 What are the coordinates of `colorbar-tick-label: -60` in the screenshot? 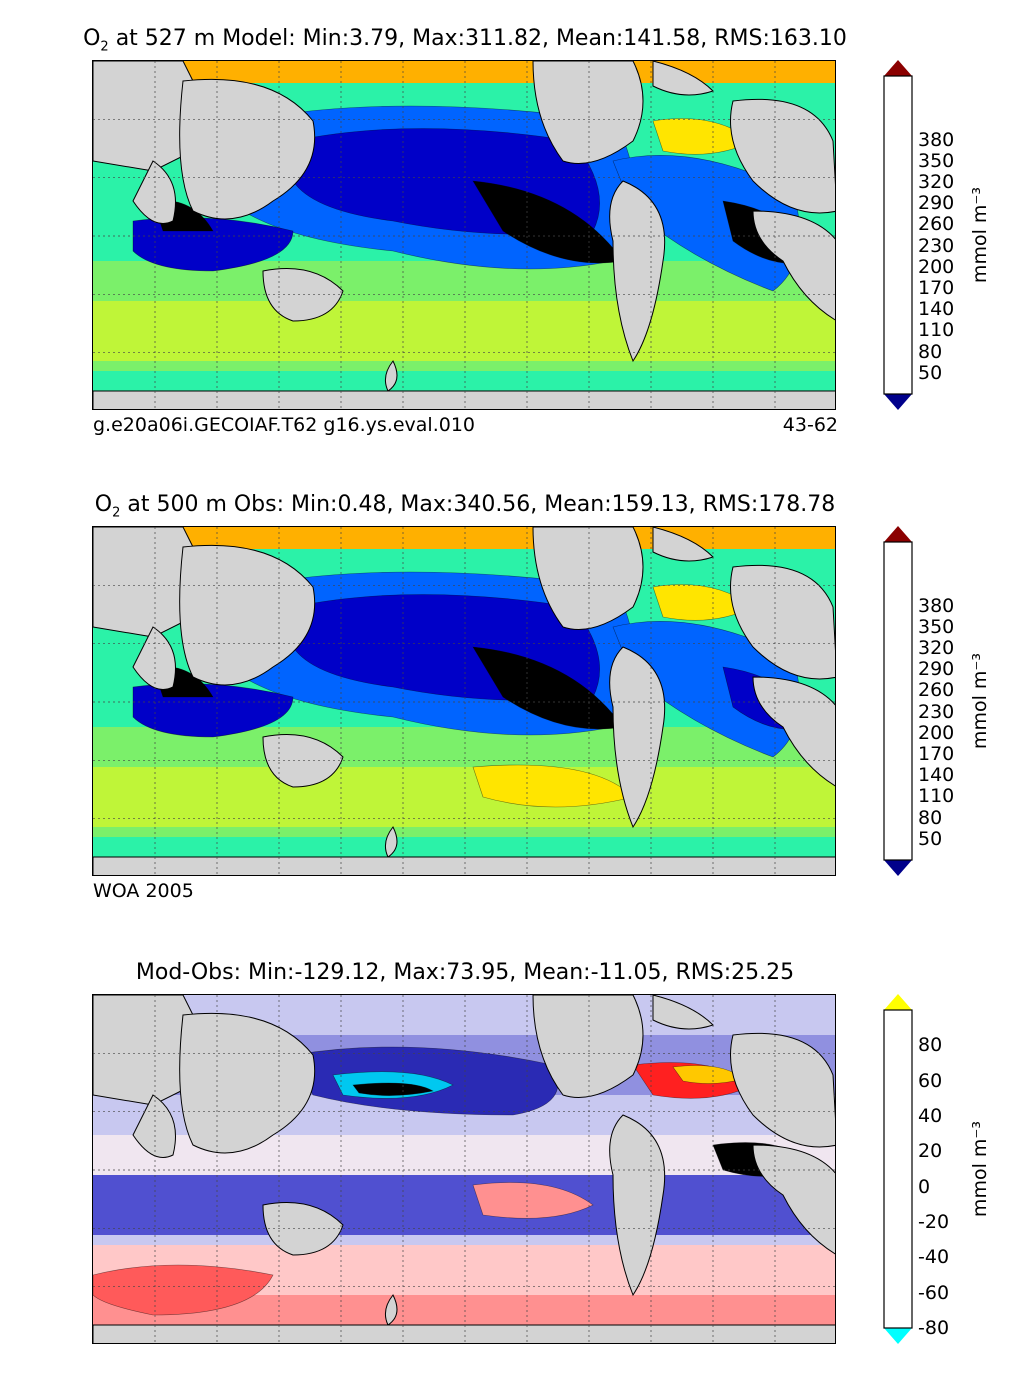 It's located at (934, 1292).